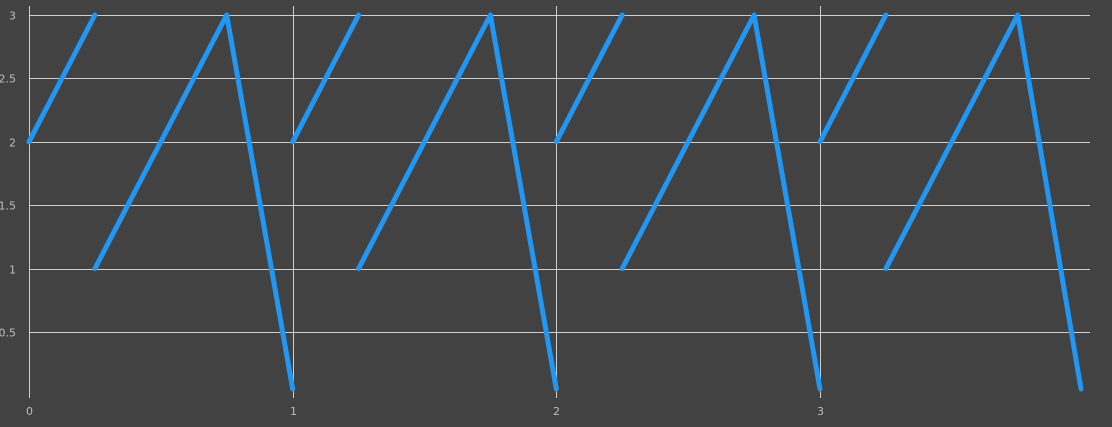 Image resolution: width=1112 pixels, height=427 pixels. Describe the element at coordinates (12, 270) in the screenshot. I see `y-tick-label: 1` at that location.